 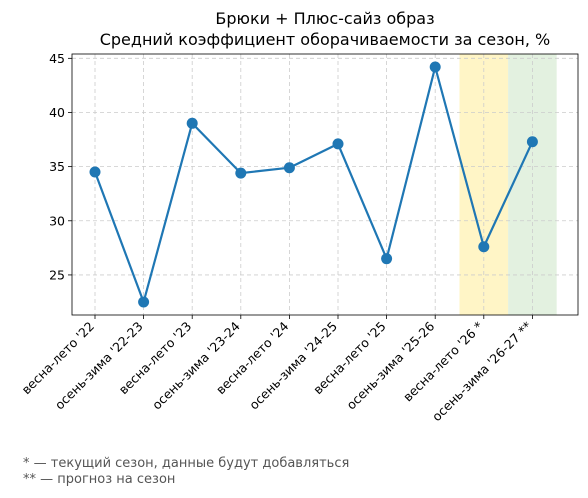 What do you see at coordinates (57, 58) in the screenshot?
I see `y-tick-label-45: 45` at bounding box center [57, 58].